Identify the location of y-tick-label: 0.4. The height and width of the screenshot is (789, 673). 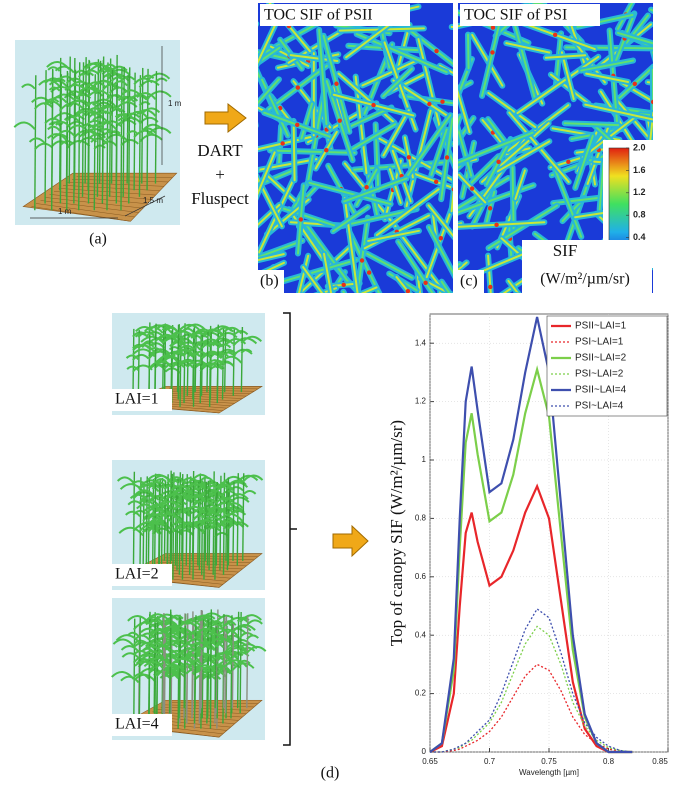
(421, 634).